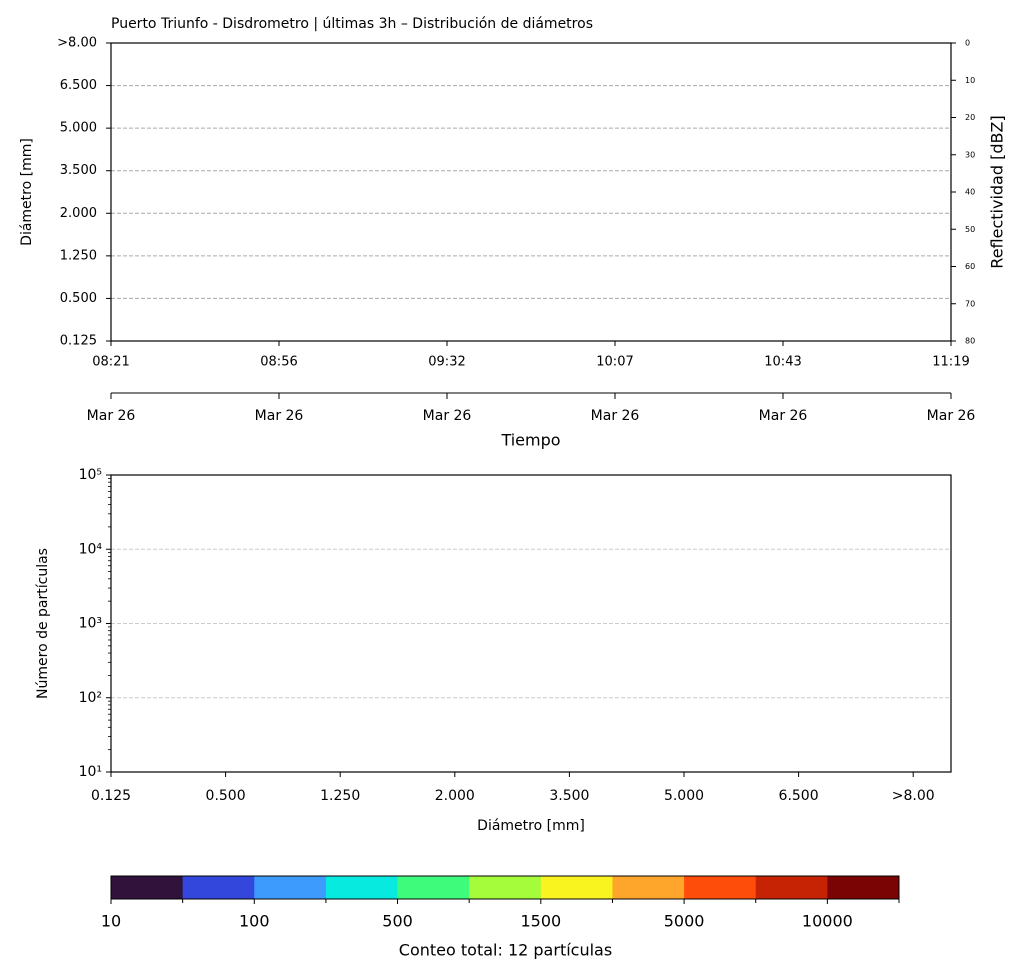 This screenshot has height=977, width=1024. Describe the element at coordinates (111, 921) in the screenshot. I see `colorbar-tick-label: 10` at that location.